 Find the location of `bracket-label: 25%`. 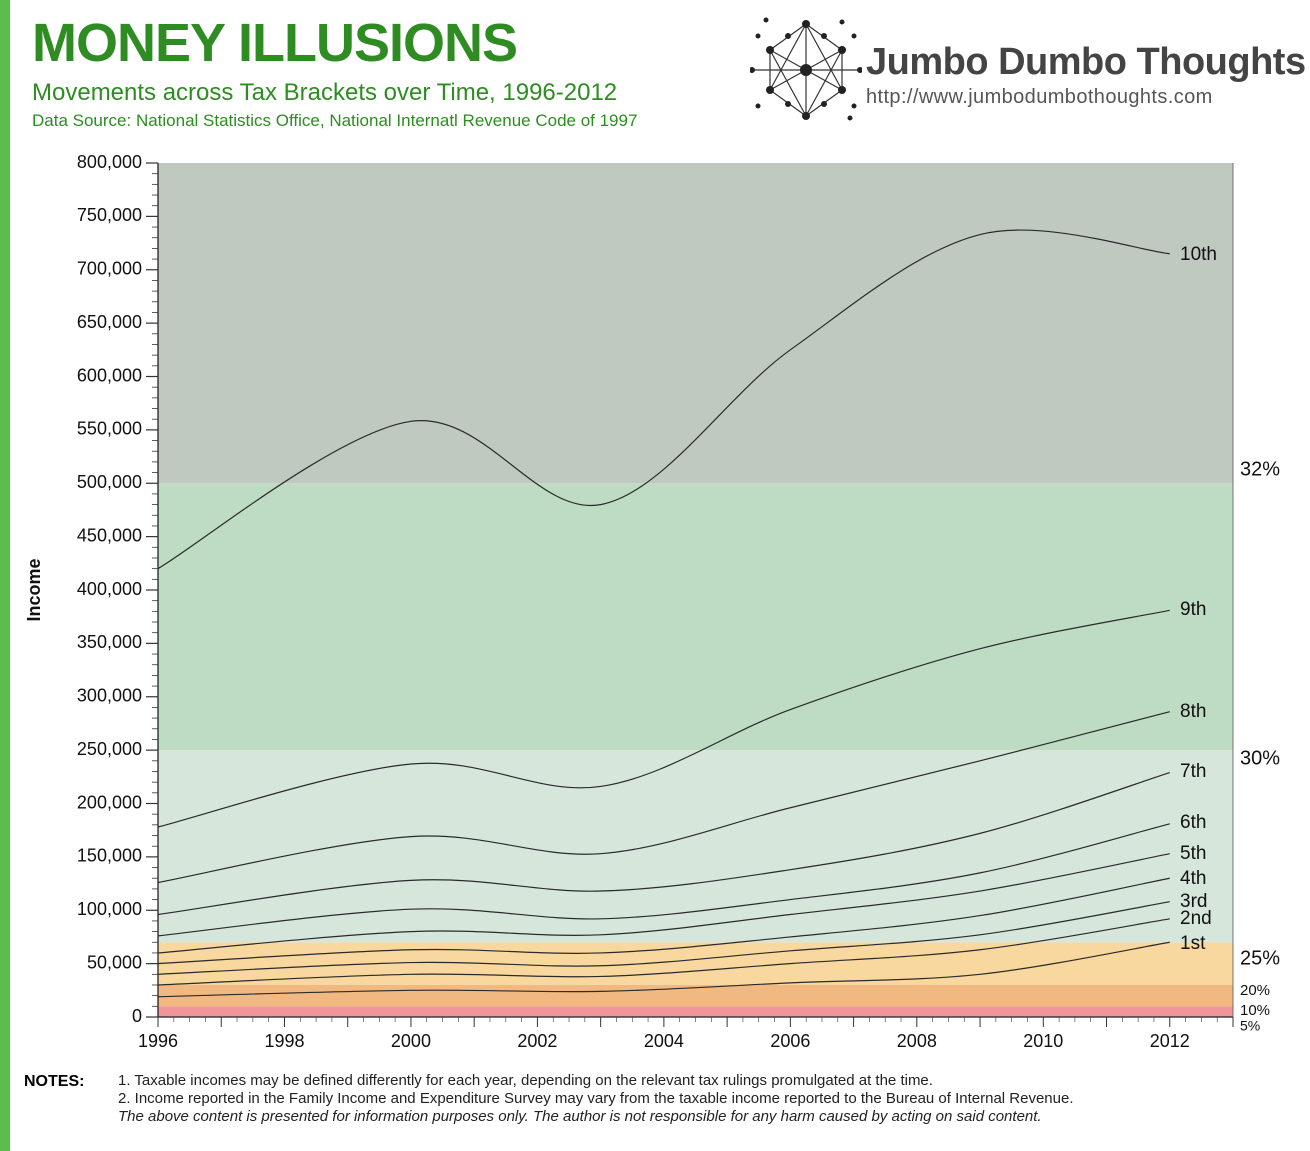

bracket-label: 25% is located at coordinates (1260, 958).